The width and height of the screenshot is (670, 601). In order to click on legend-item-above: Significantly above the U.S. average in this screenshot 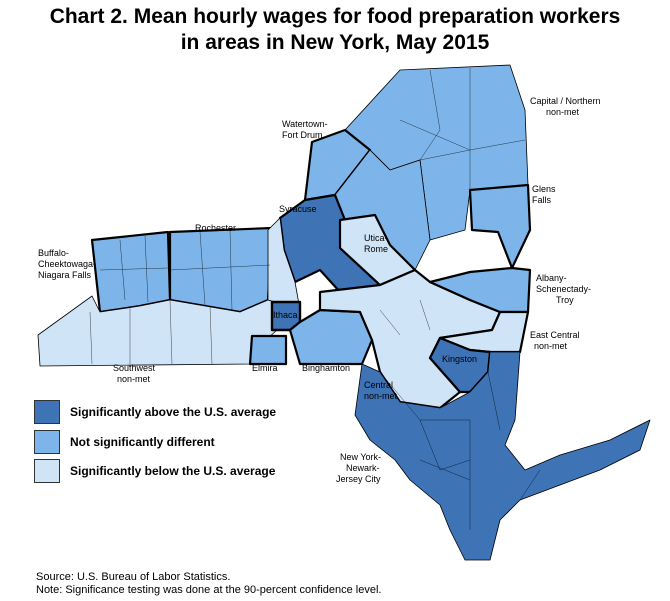, I will do `click(184, 412)`.